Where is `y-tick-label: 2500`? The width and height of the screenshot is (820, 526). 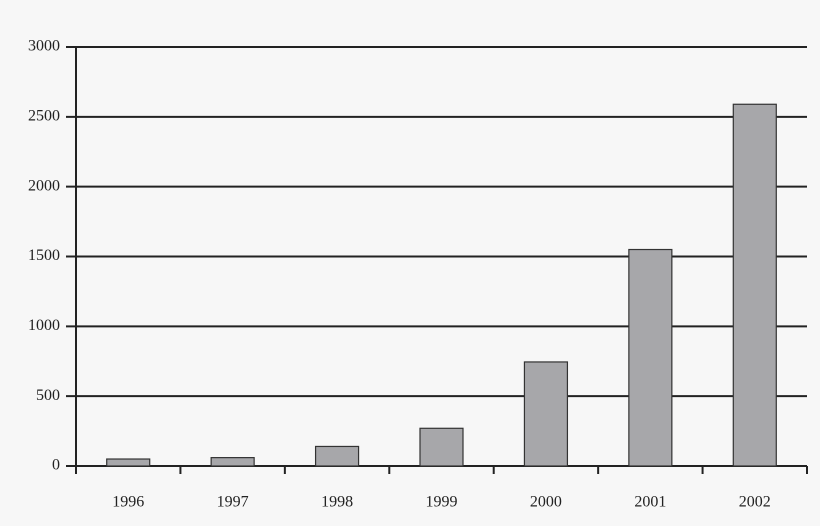 y-tick-label: 2500 is located at coordinates (44, 116).